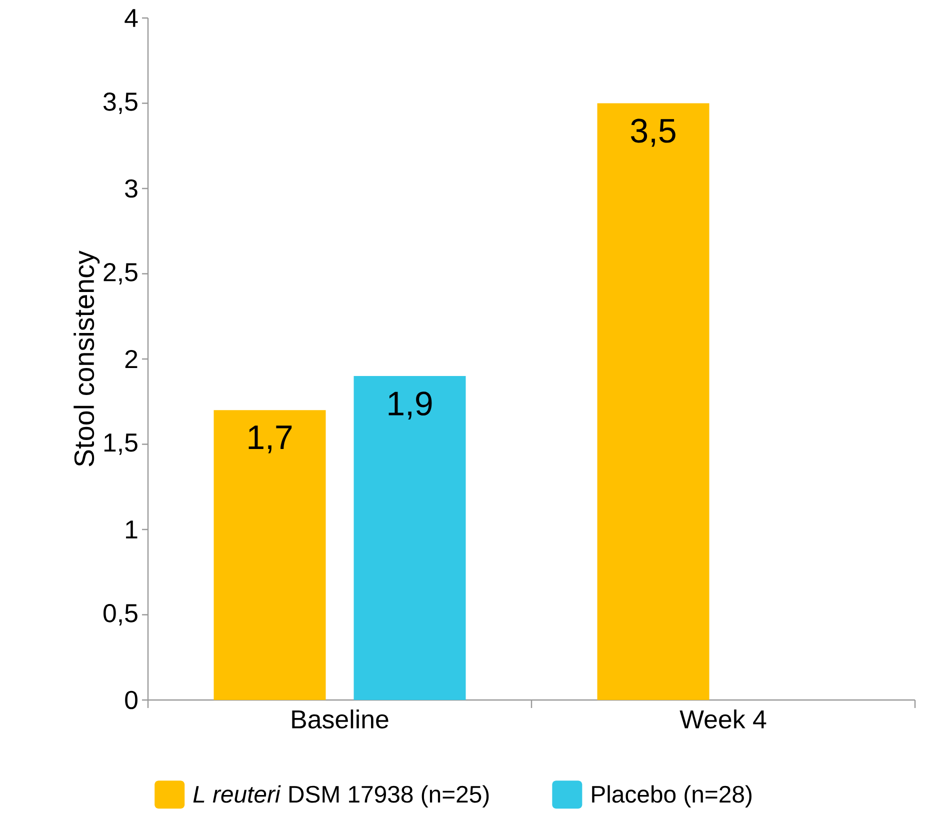  I want to click on x-tick-label: Baseline, so click(340, 719).